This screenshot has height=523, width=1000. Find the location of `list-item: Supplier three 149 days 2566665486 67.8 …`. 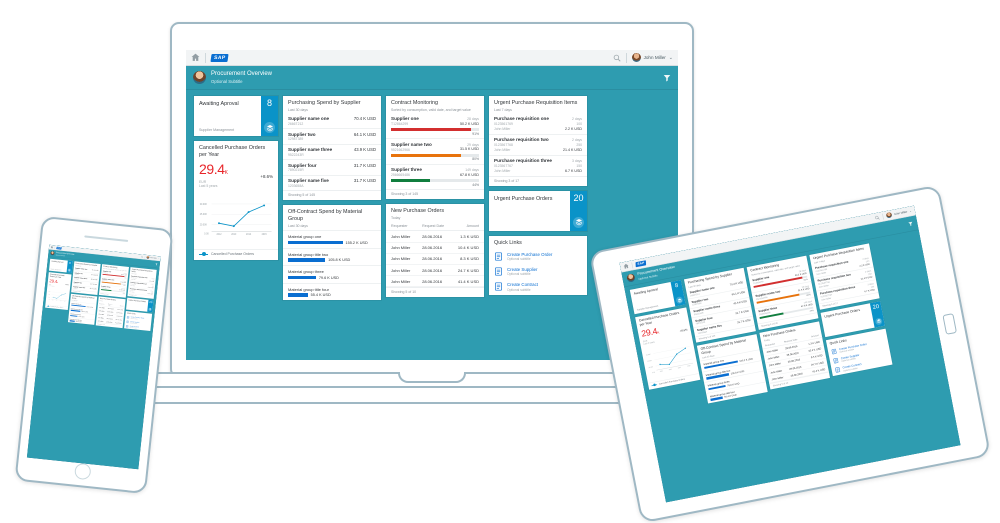

list-item: Supplier three 149 days 2566665486 67.8 … is located at coordinates (435, 177).